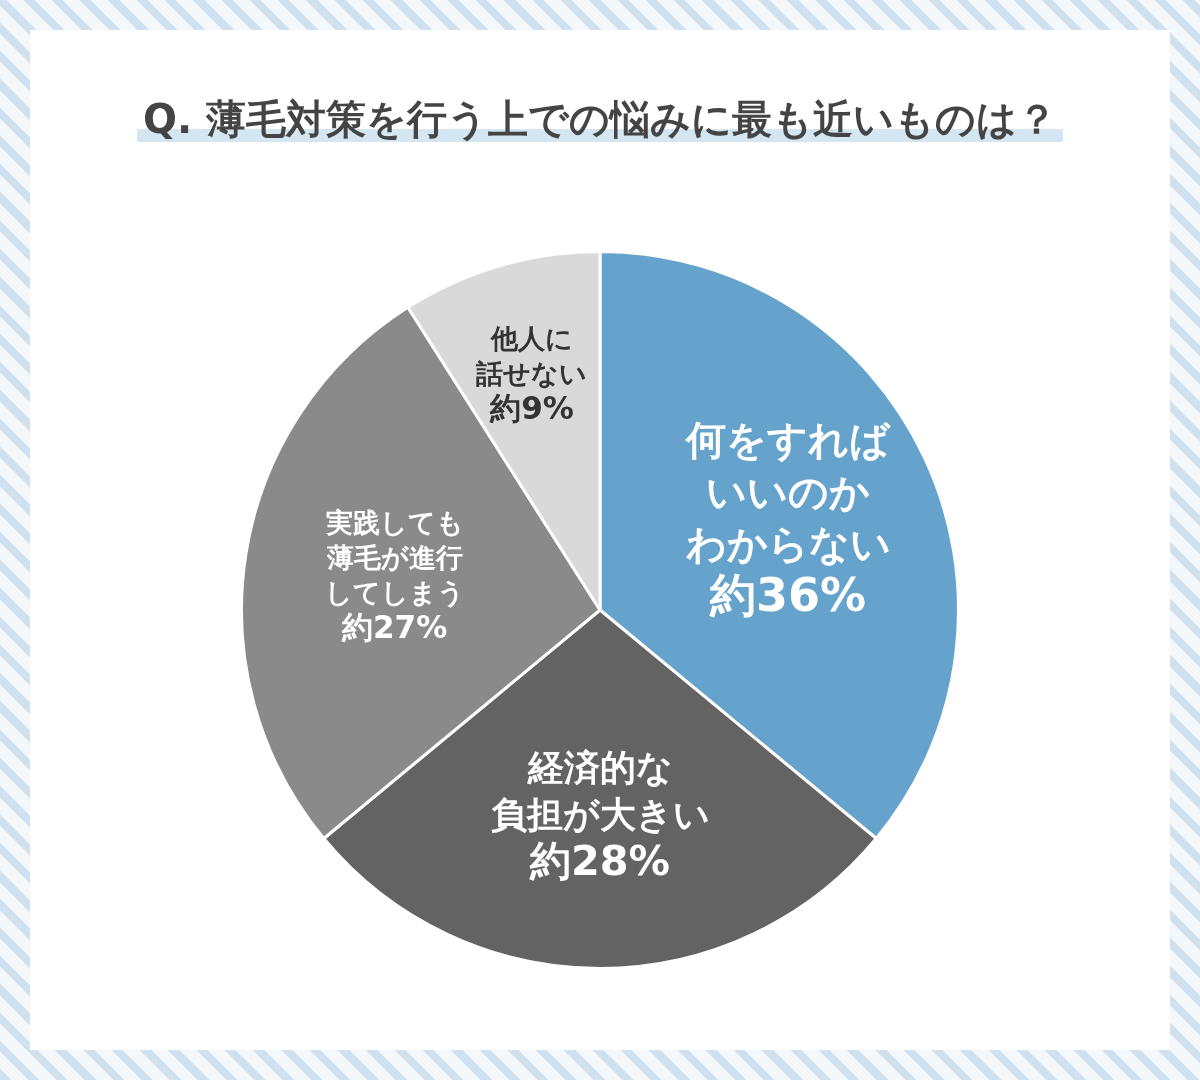 The height and width of the screenshot is (1080, 1200). What do you see at coordinates (788, 491) in the screenshot?
I see `slice-label: 何をすればいいのかわからない` at bounding box center [788, 491].